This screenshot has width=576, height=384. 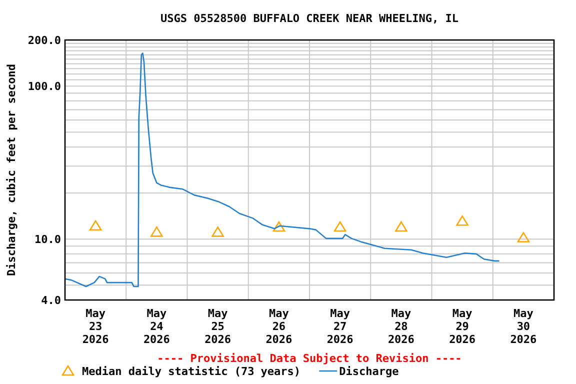 What do you see at coordinates (191, 371) in the screenshot?
I see `legend-label: Median daily statistic (73 years)` at bounding box center [191, 371].